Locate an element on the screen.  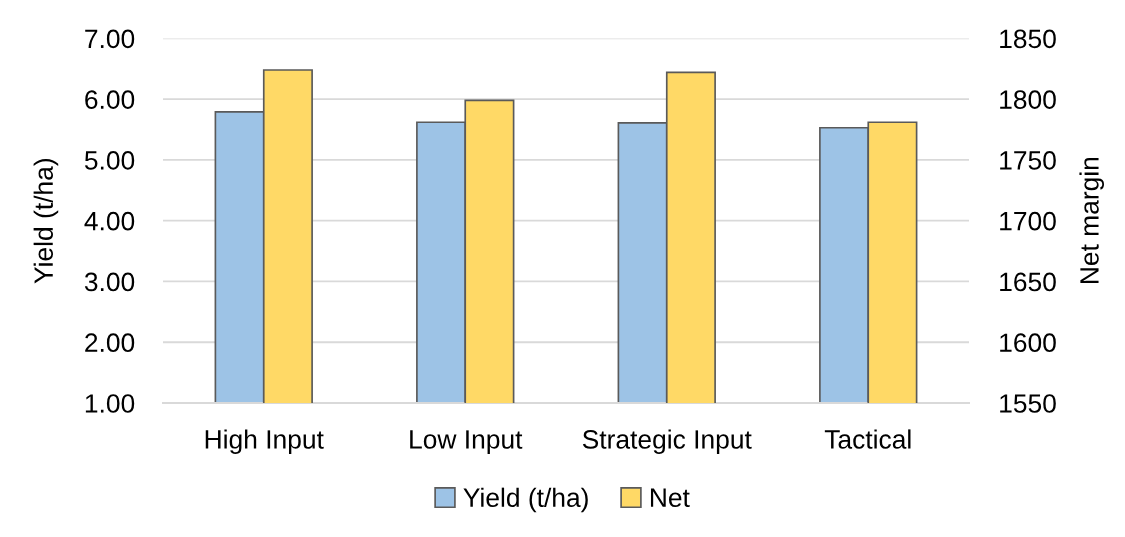
y-tick-label: 3.00 is located at coordinates (109, 282).